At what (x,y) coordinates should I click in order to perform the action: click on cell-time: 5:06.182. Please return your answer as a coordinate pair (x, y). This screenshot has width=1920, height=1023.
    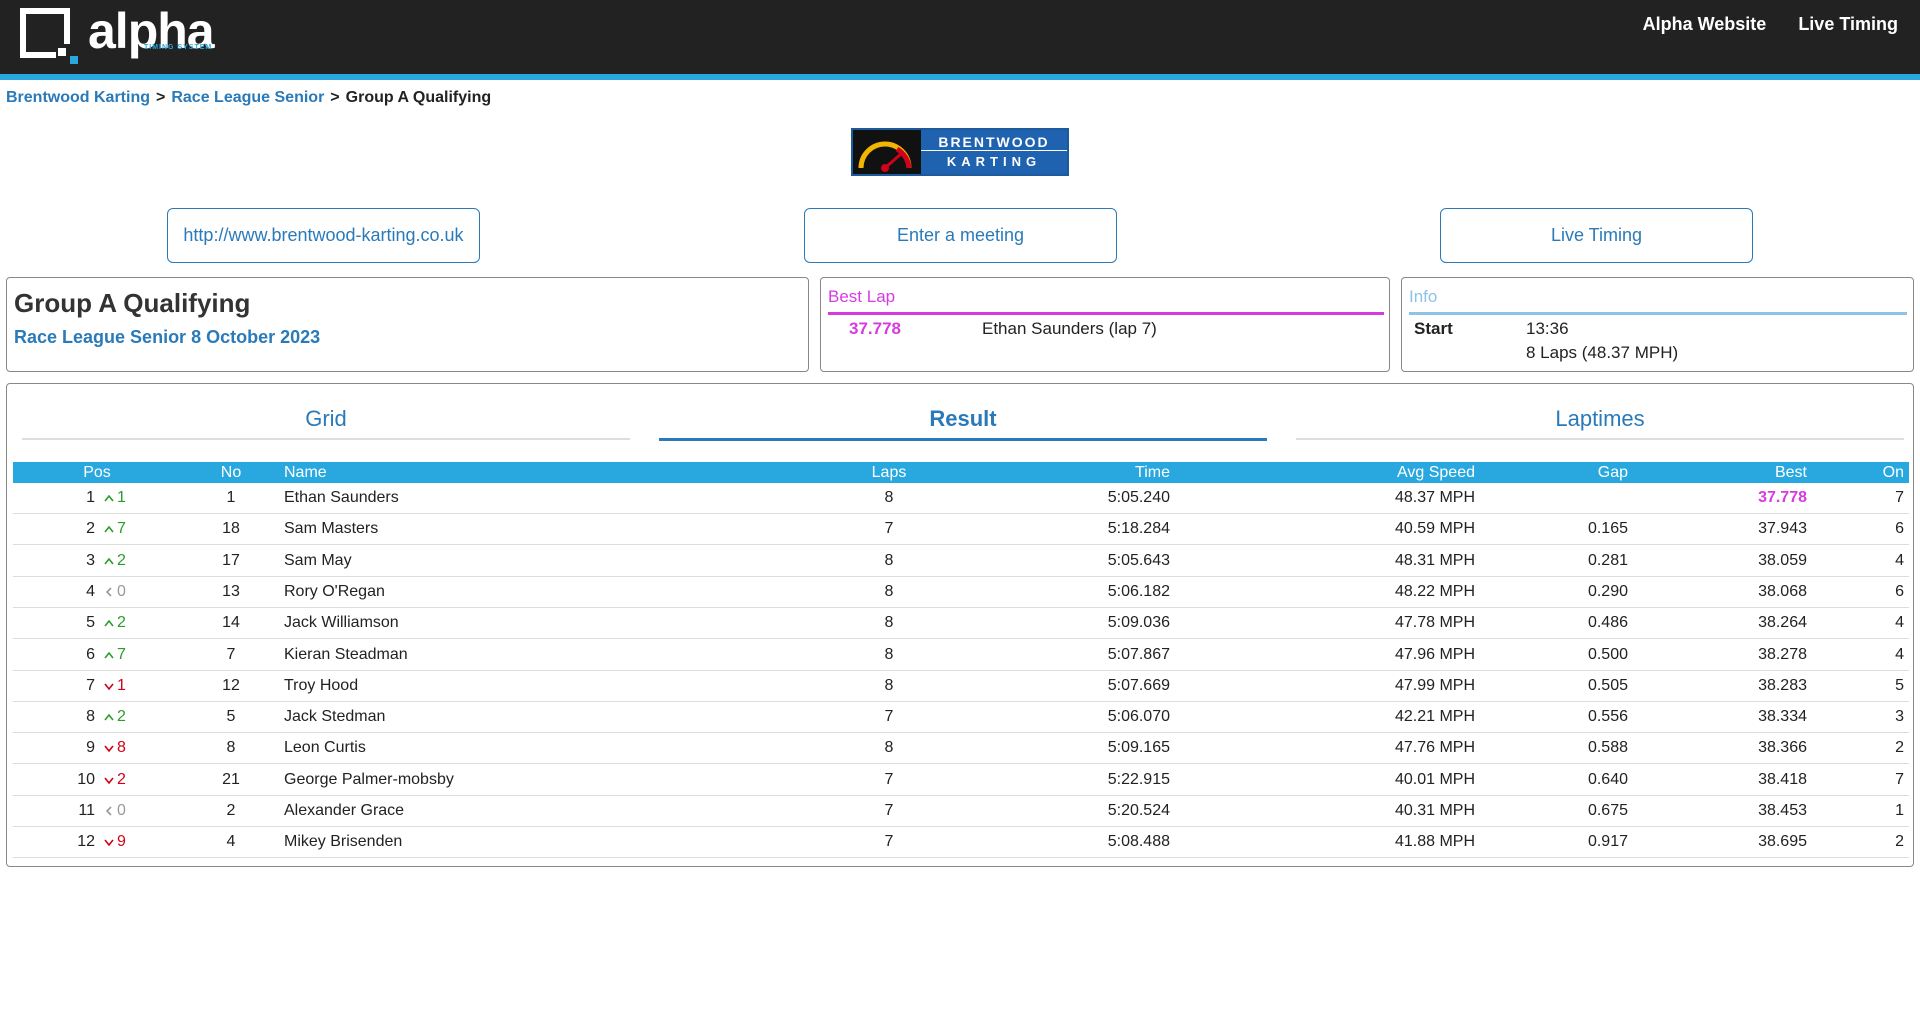
    Looking at the image, I should click on (1138, 591).